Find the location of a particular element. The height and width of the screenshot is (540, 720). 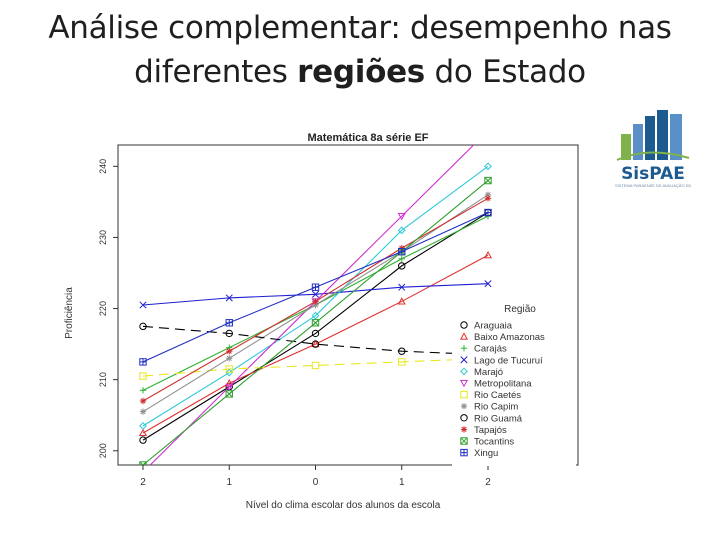

y-axis-label: Proficiência is located at coordinates (69, 313).